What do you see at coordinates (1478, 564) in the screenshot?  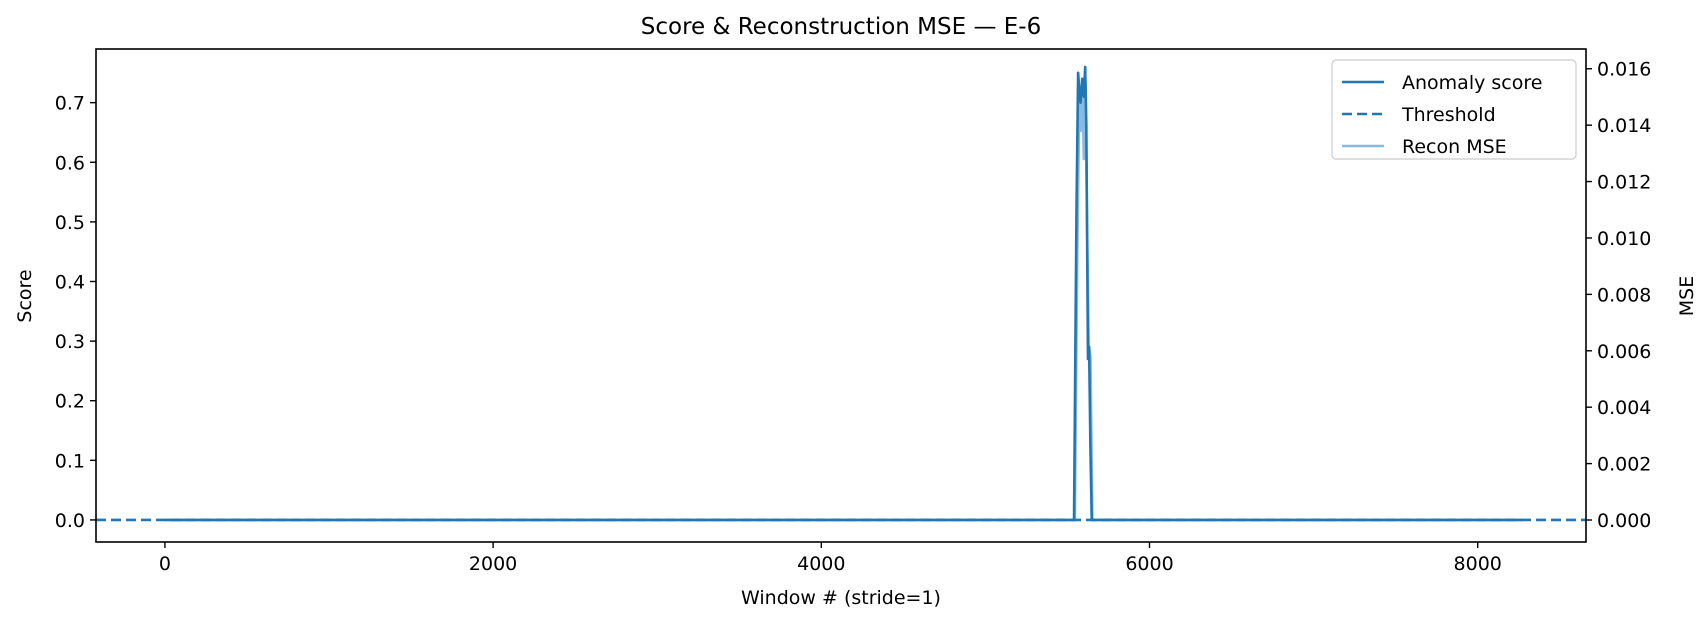 I see `x-tick-label: 8000` at bounding box center [1478, 564].